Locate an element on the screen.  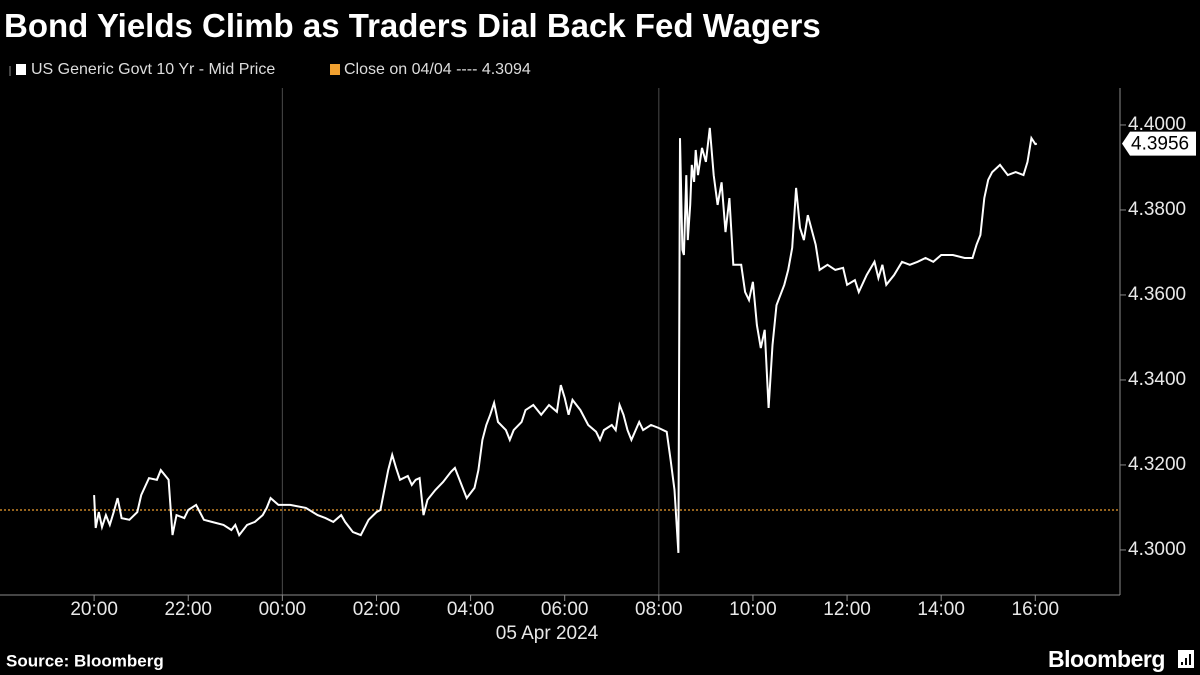
y-tick-label: 4.3400 is located at coordinates (1157, 379).